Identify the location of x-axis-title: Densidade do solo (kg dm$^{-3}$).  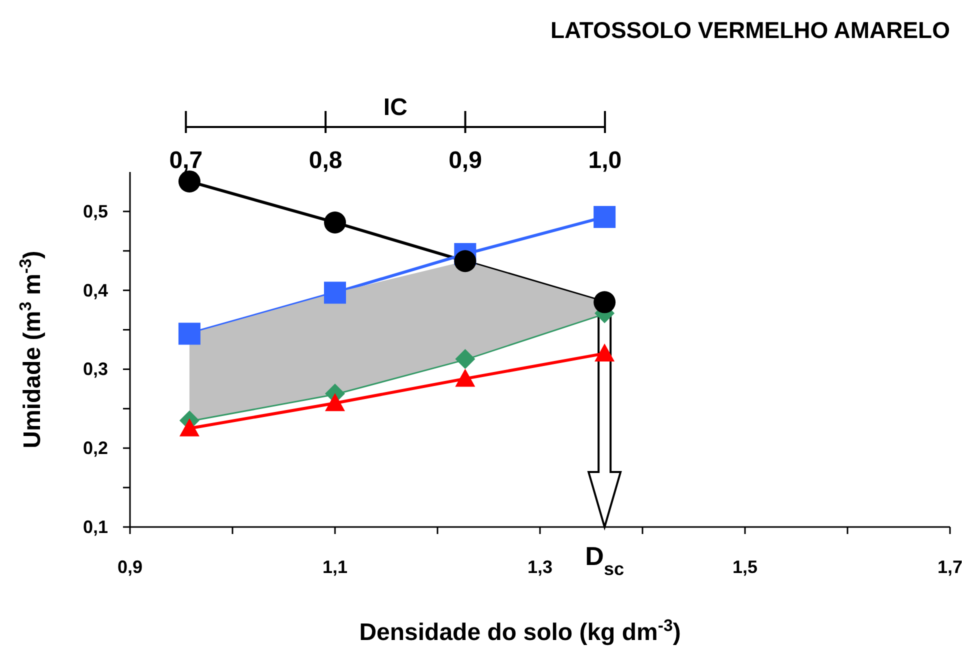
(520, 631).